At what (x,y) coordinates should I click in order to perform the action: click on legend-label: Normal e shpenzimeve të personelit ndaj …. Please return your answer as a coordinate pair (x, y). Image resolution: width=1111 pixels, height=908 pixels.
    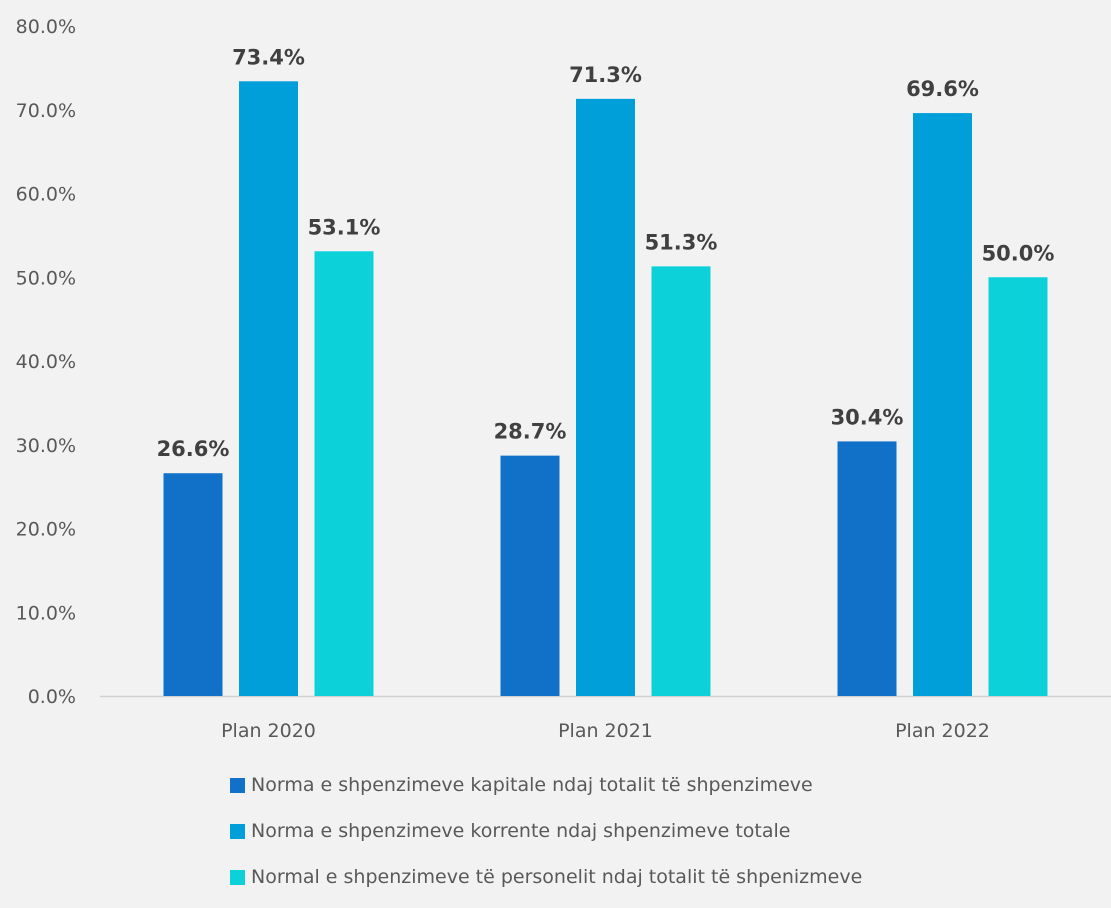
    Looking at the image, I should click on (557, 877).